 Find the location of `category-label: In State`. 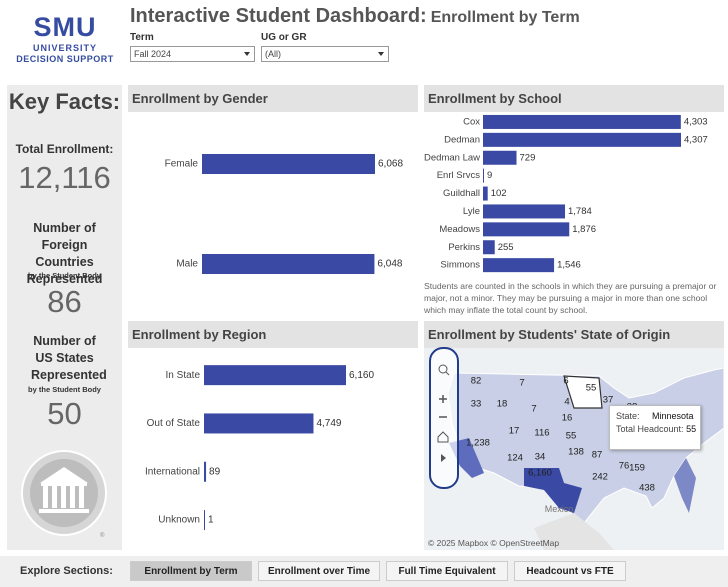

category-label: In State is located at coordinates (183, 375).